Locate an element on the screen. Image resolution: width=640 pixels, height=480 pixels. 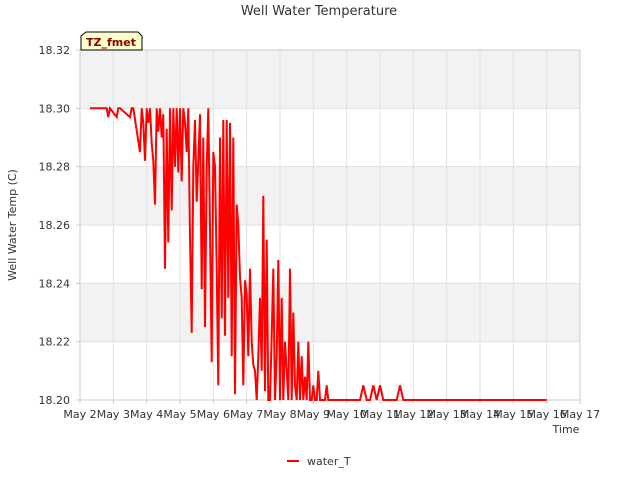
x-tick-label: May 2 is located at coordinates (79, 414).